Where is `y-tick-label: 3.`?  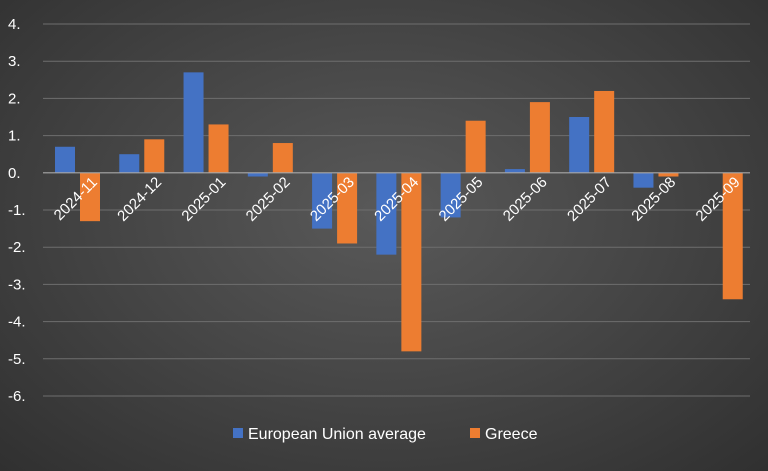
y-tick-label: 3. is located at coordinates (14, 61).